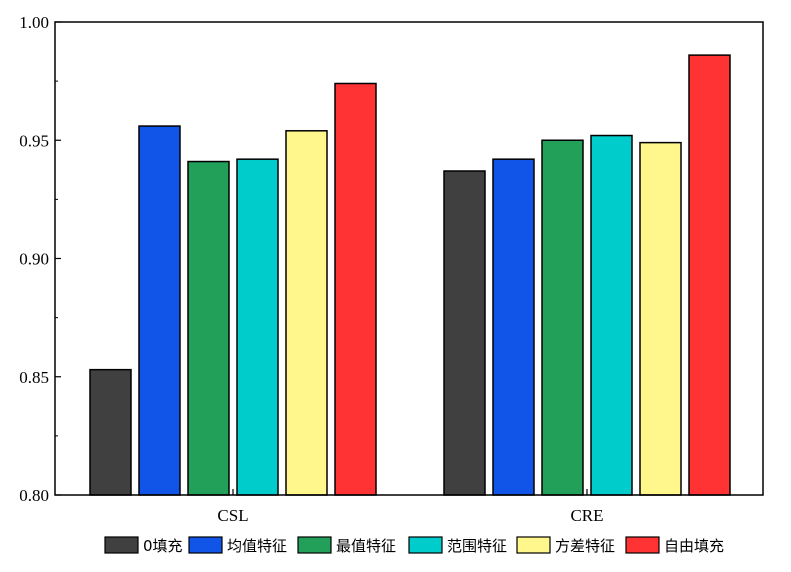 The width and height of the screenshot is (791, 572). I want to click on y-axis-ticks: 0.80 0.85 0.90 0.95 1.00, so click(40, 259).